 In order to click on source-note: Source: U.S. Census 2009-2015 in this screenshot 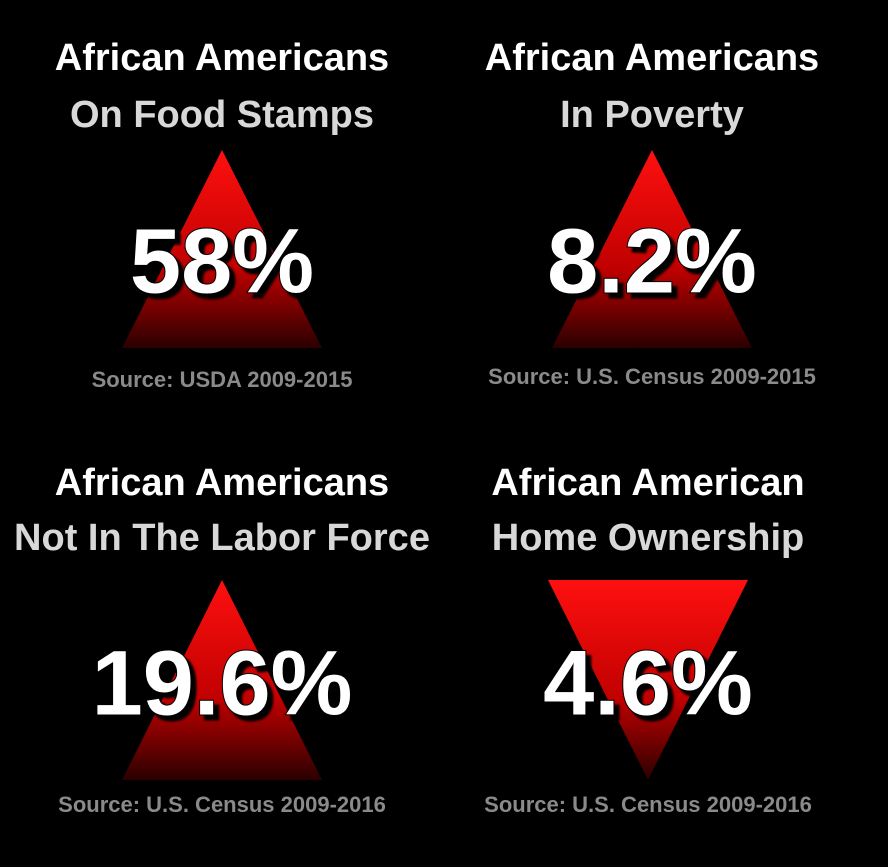, I will do `click(652, 376)`.